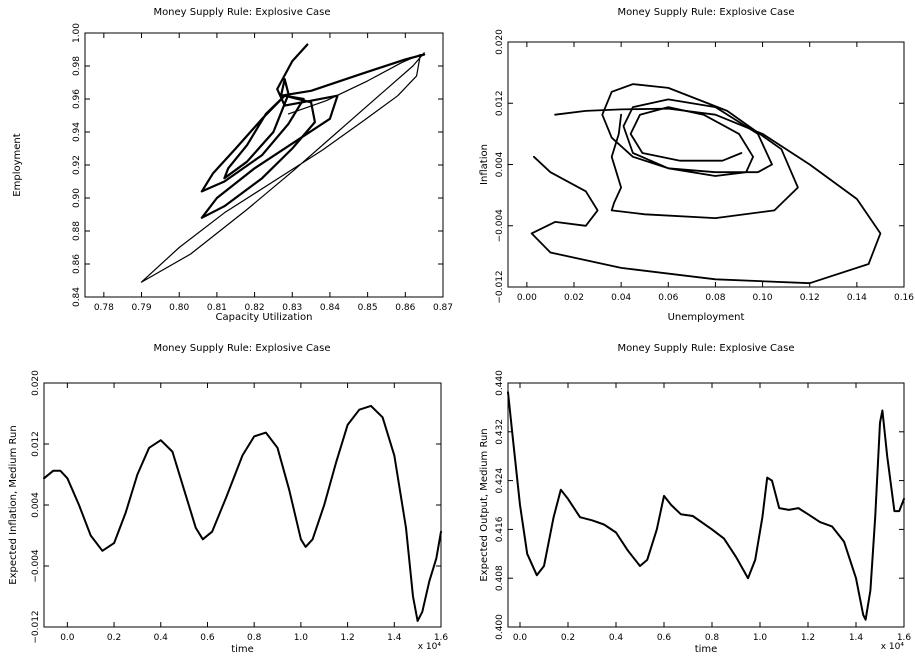 Image resolution: width=915 pixels, height=663 pixels. I want to click on y-axis-title: Expected Inflation, Medium Run, so click(13, 504).